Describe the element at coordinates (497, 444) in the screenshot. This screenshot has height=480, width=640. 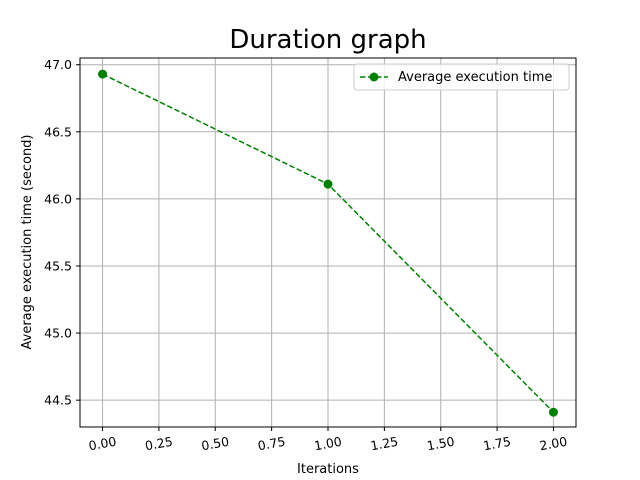
I see `x-tick-label: 1.75` at that location.